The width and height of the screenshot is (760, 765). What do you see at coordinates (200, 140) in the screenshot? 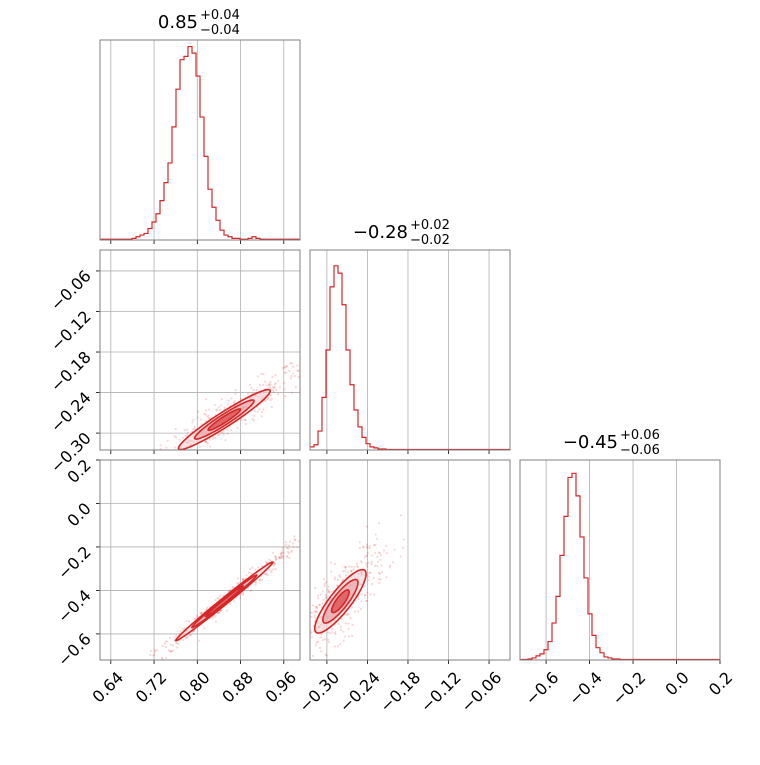
I see `p1-marginal-frame` at bounding box center [200, 140].